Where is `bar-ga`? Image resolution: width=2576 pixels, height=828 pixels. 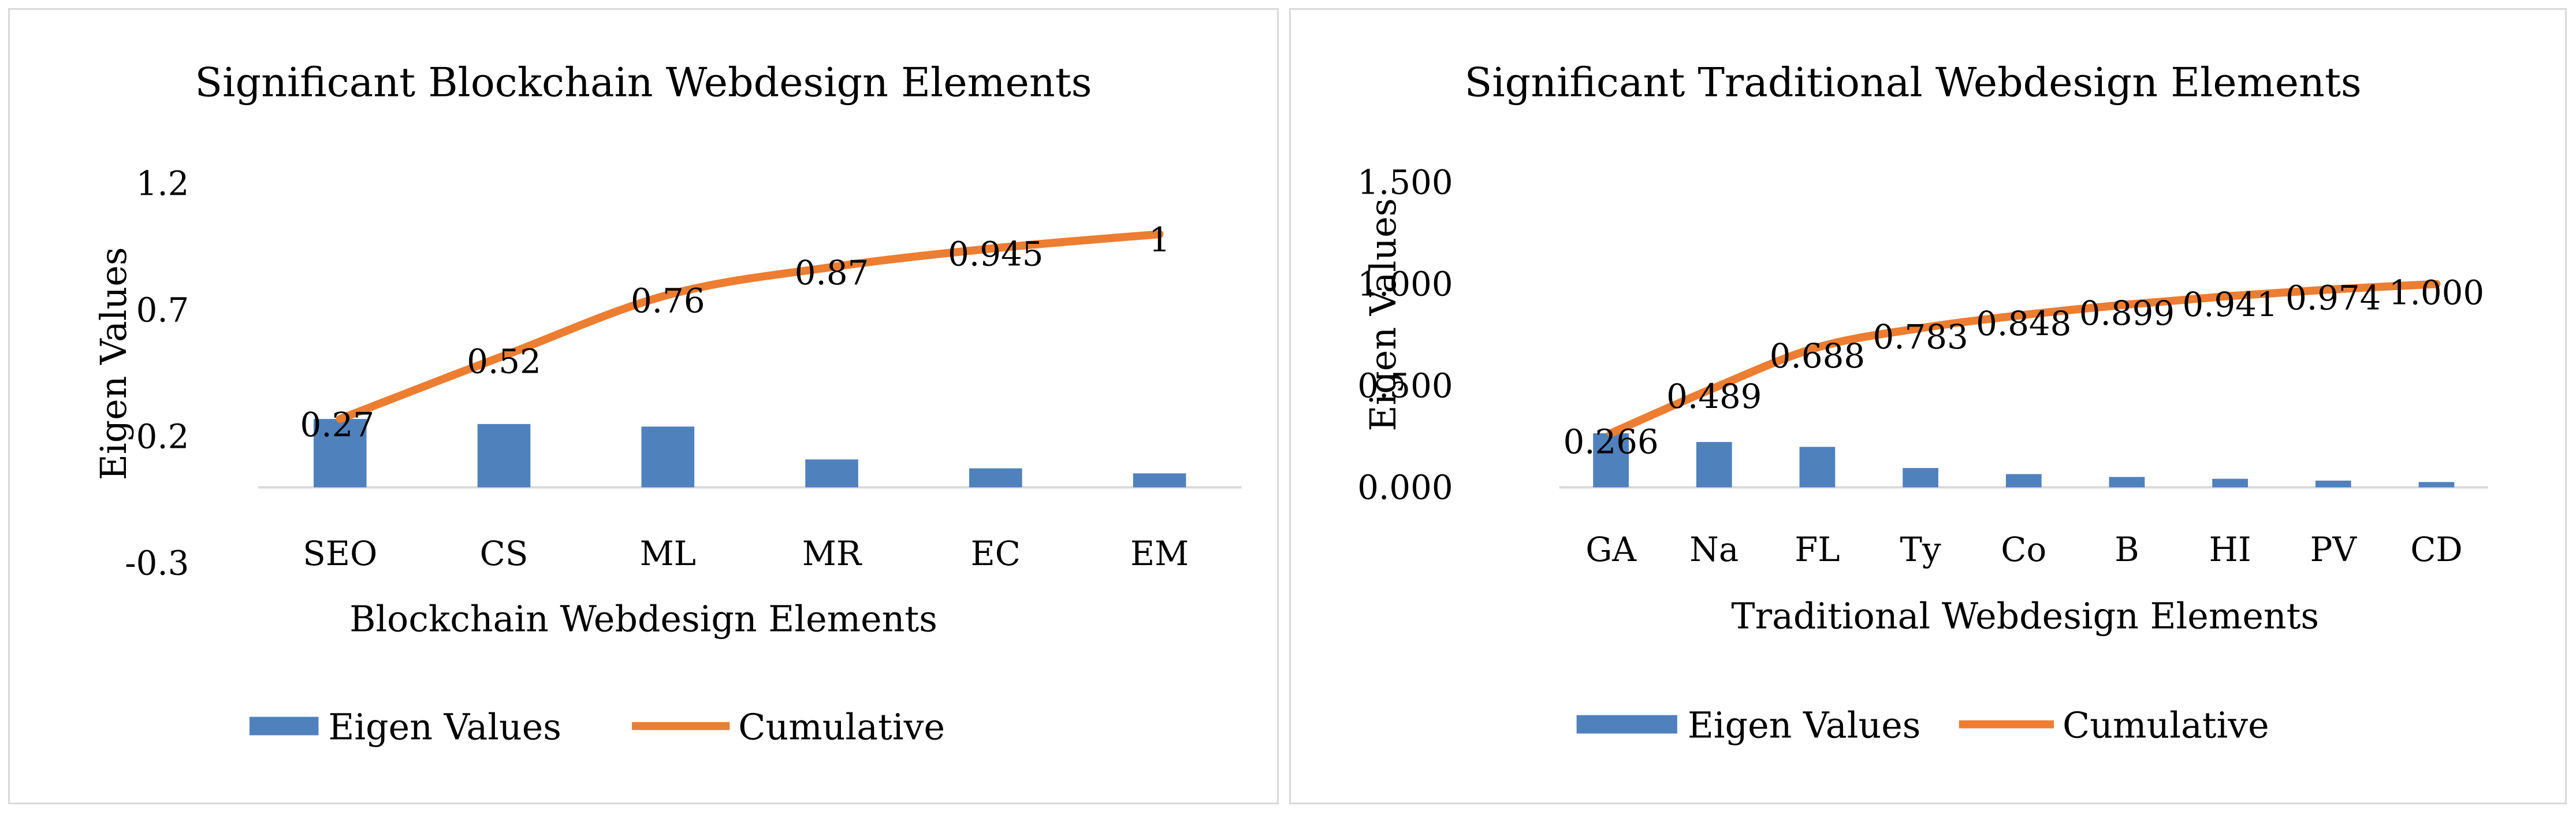
bar-ga is located at coordinates (1611, 460).